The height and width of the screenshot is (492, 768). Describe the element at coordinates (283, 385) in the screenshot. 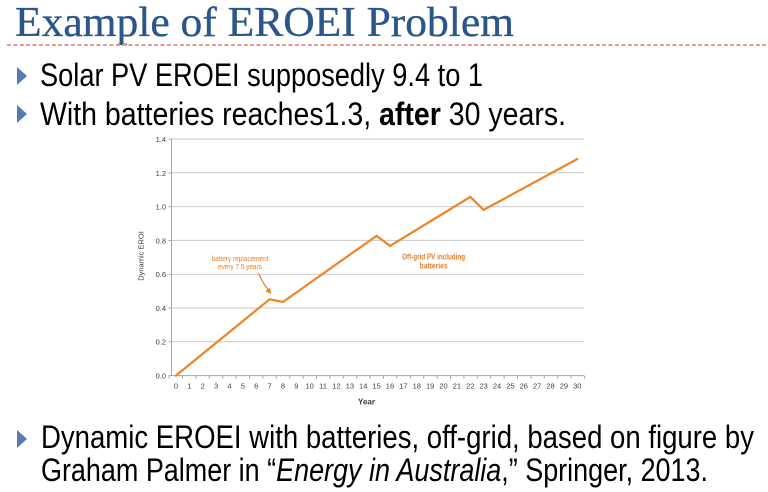

I see `svg-text: 8` at that location.